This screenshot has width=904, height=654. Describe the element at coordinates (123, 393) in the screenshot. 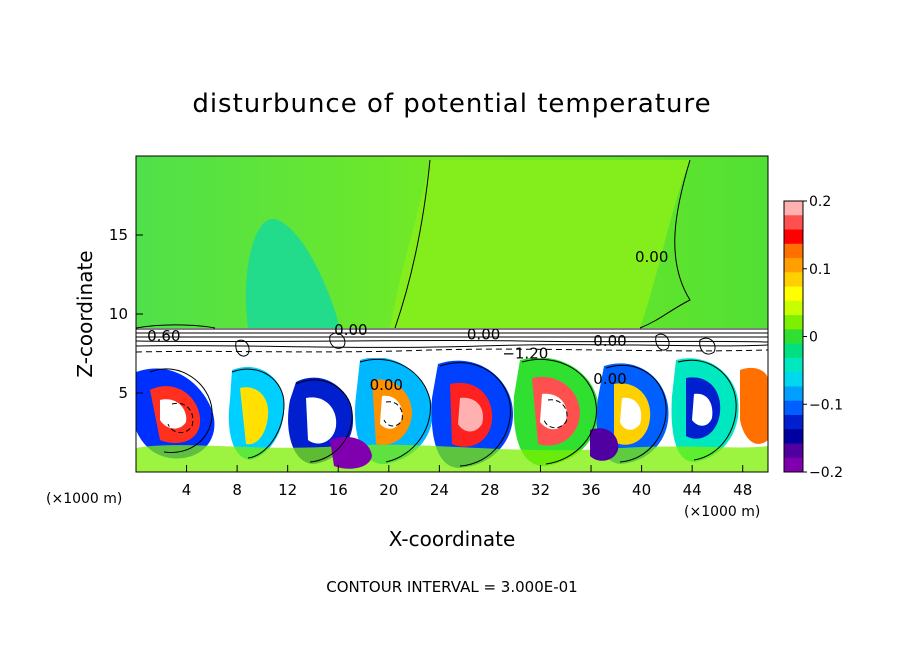

I see `z-tick-label: 5` at that location.